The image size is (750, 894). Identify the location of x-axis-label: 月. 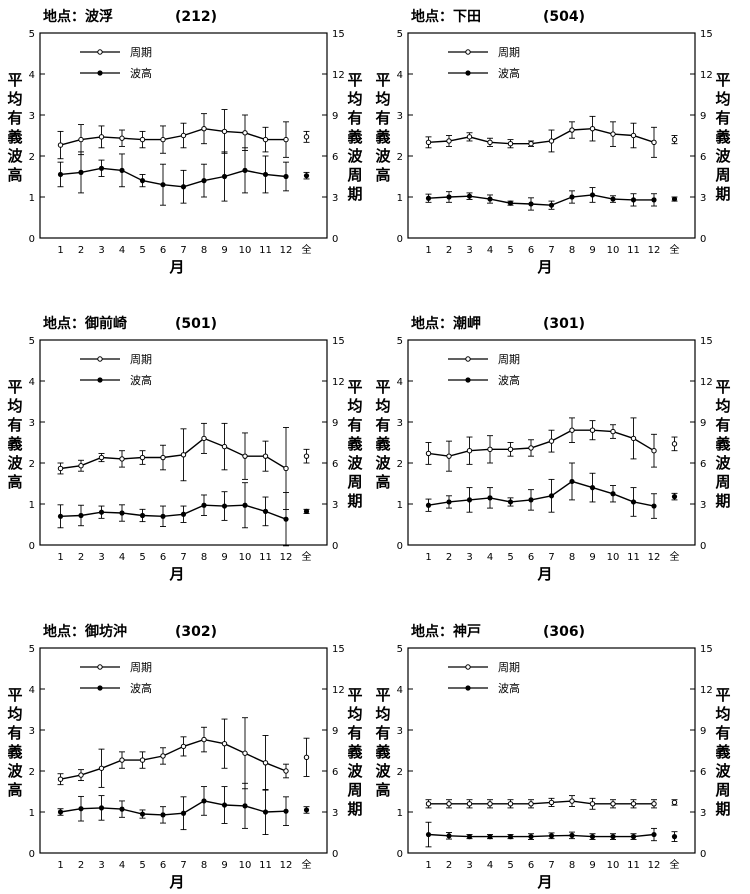
(544, 267).